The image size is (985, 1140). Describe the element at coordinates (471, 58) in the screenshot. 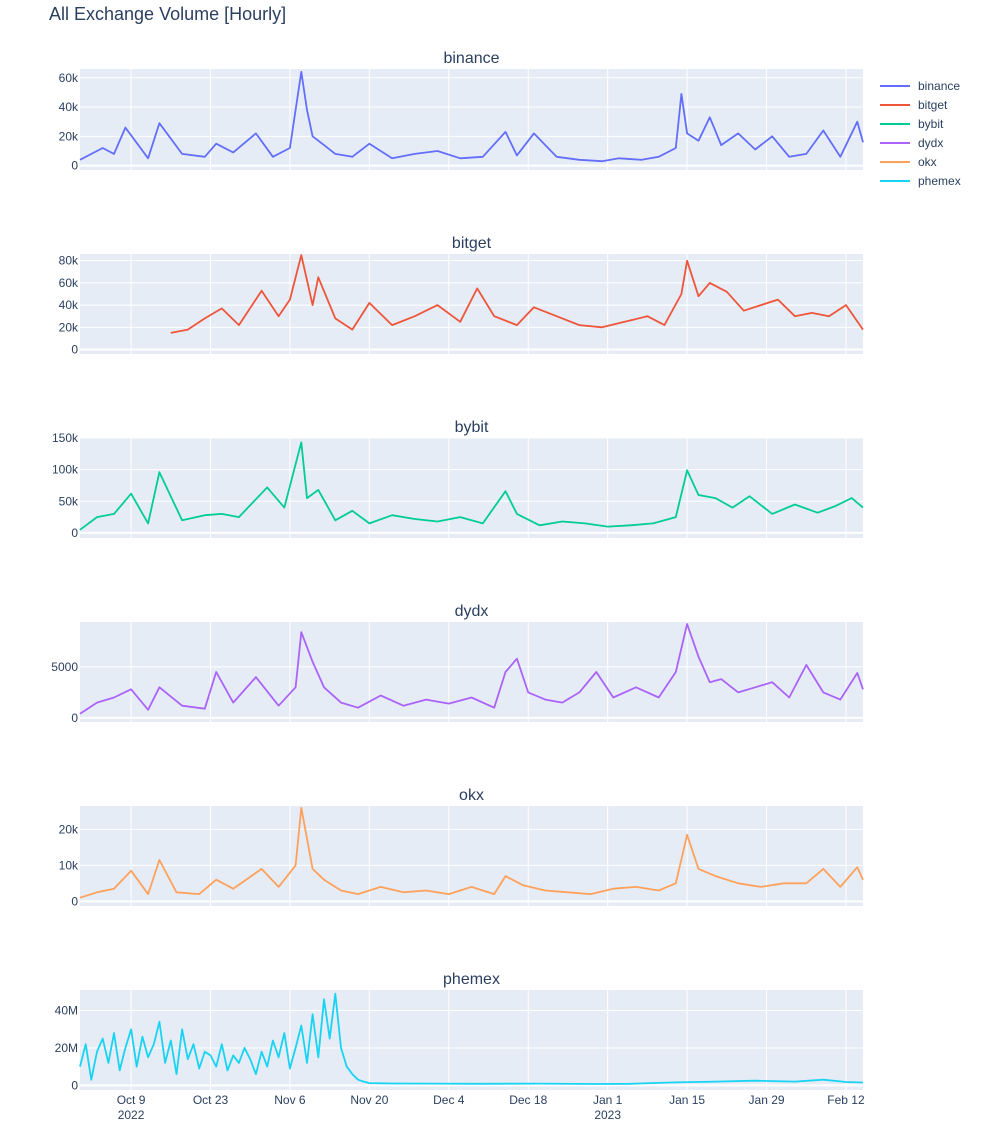

I see `subplot-title-binance: binance` at that location.